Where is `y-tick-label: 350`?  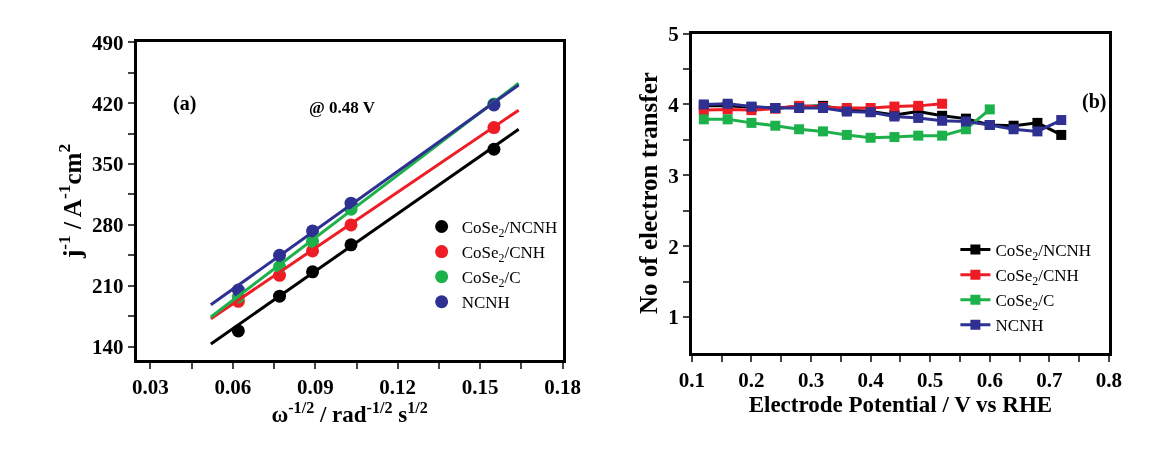
y-tick-label: 350 is located at coordinates (107, 164).